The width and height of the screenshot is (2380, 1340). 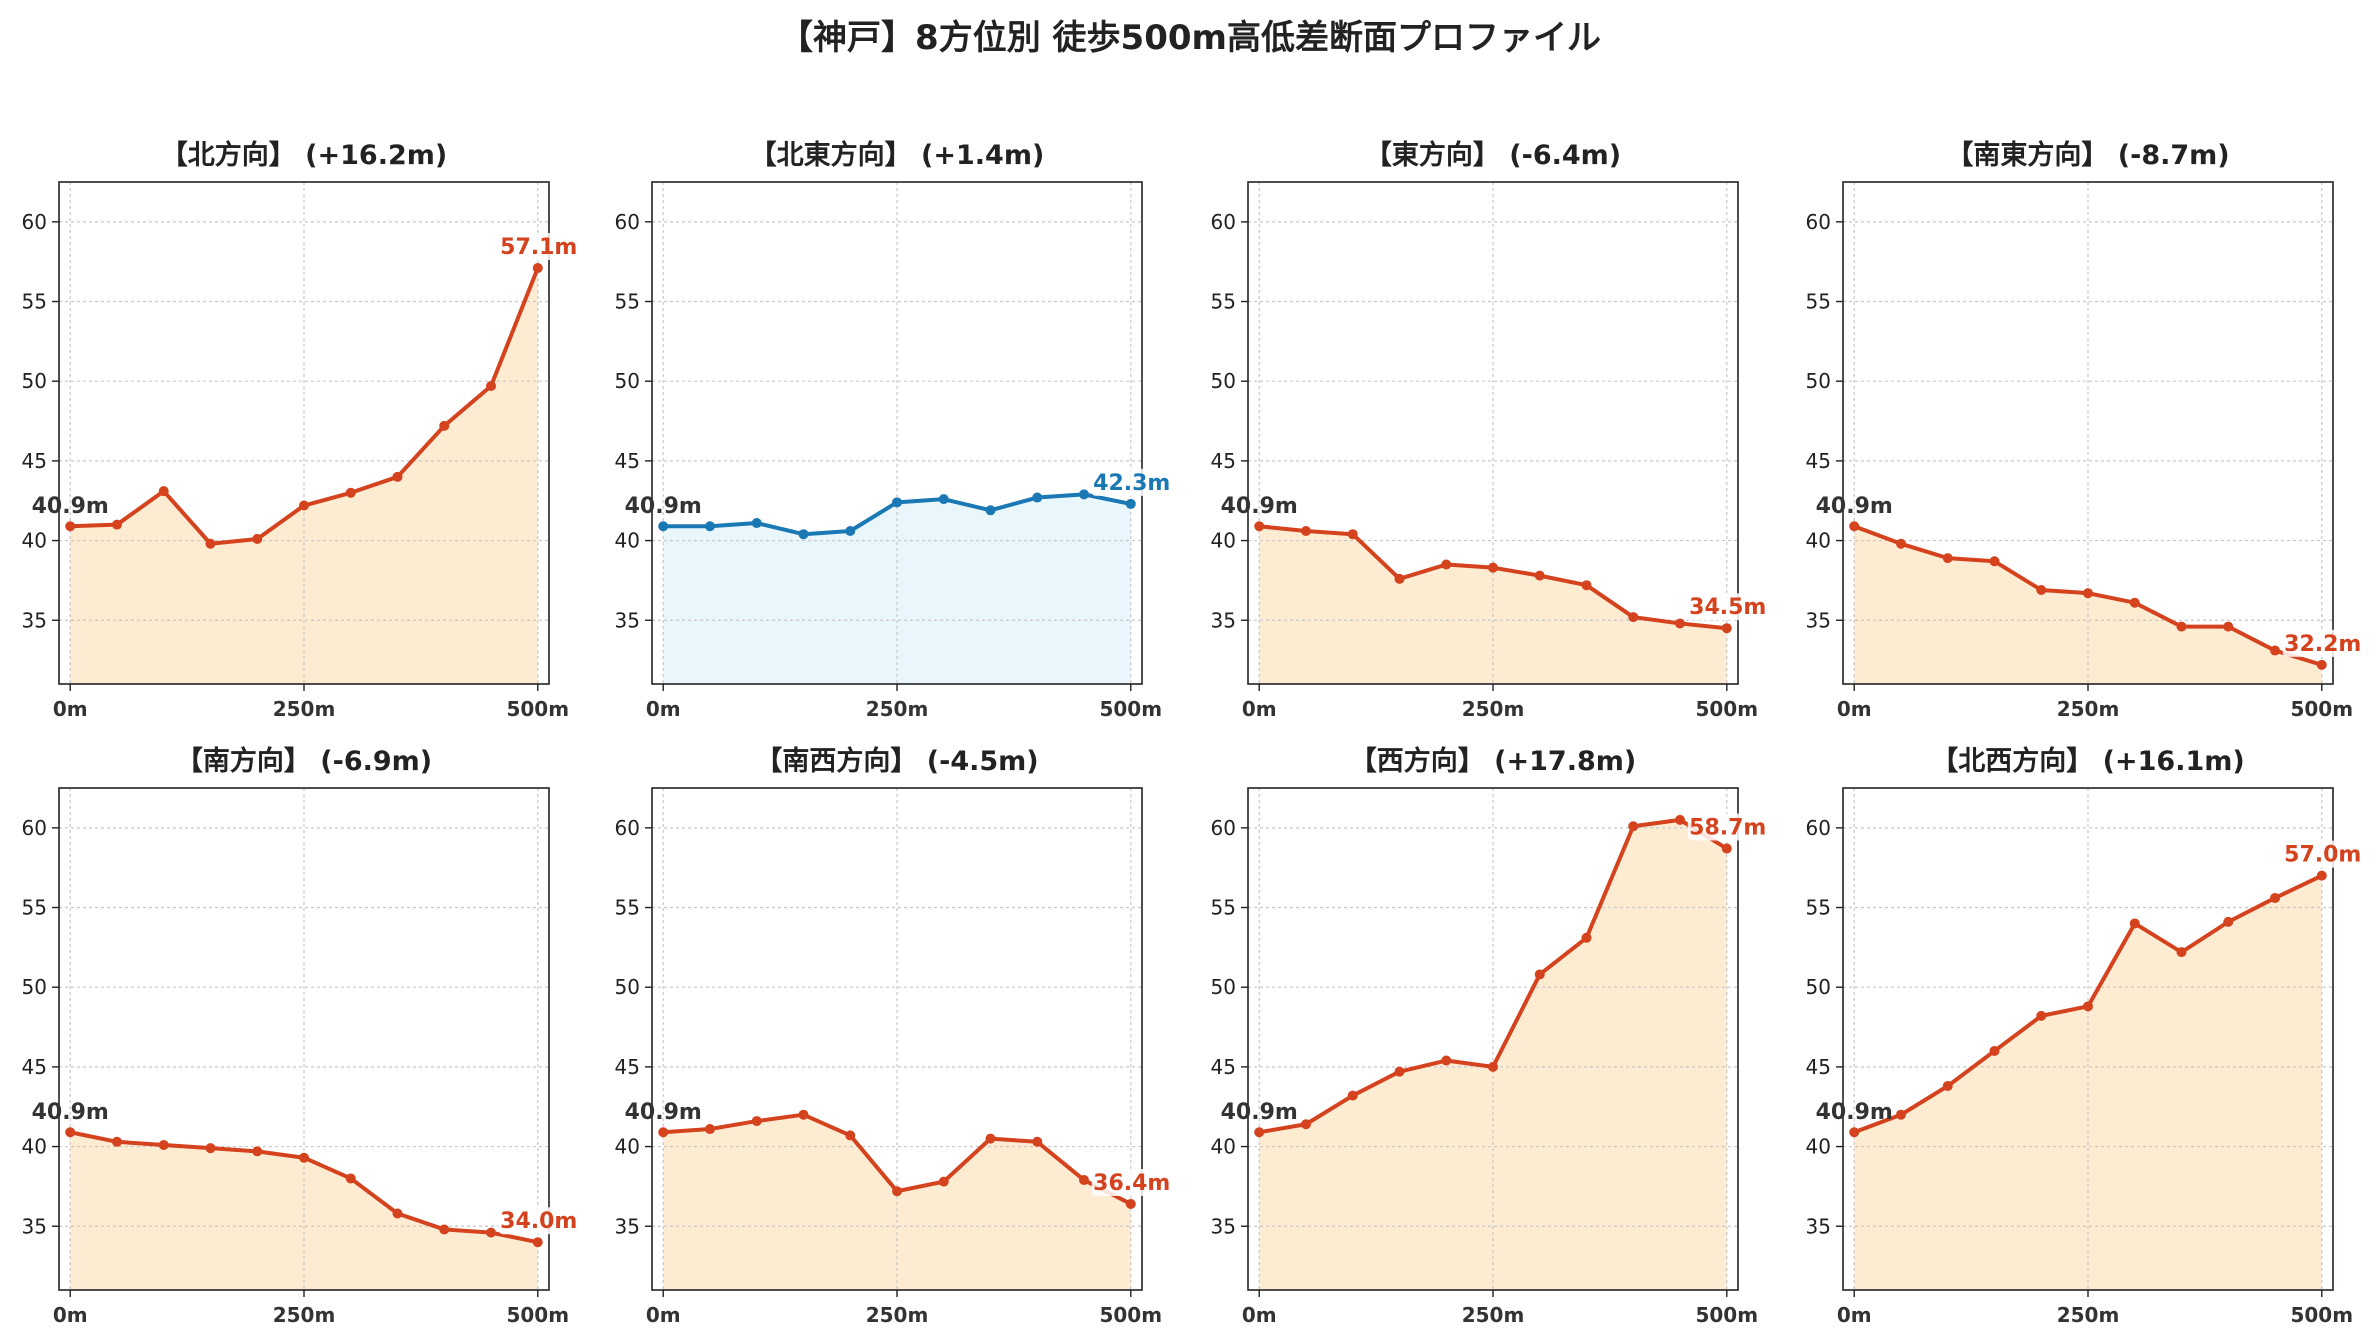 I want to click on subplot-title: 【北東方向】 (+1.4m), so click(x=897, y=155).